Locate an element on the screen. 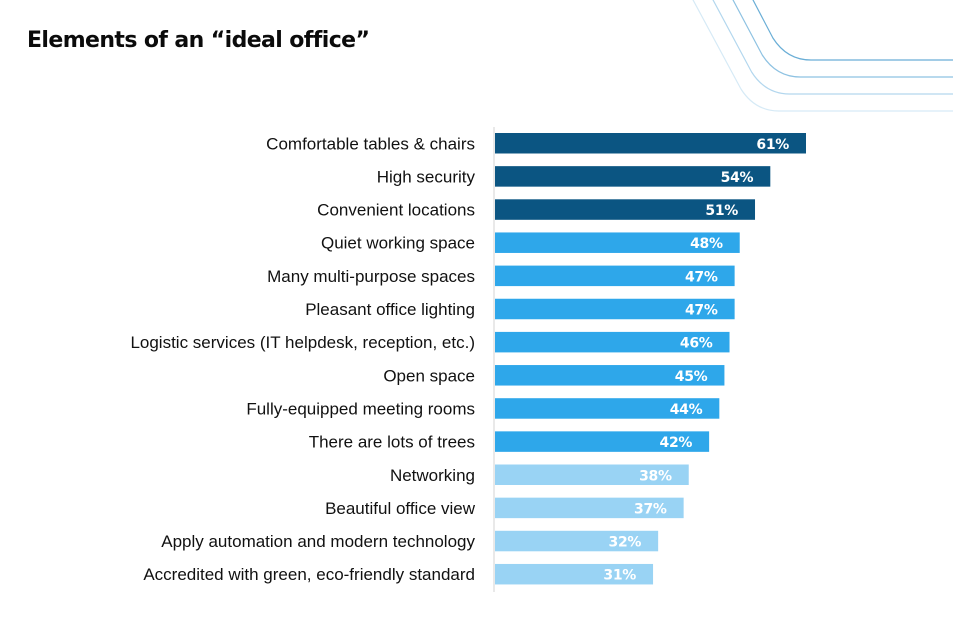 The width and height of the screenshot is (953, 626). value-label: 54% is located at coordinates (737, 178).